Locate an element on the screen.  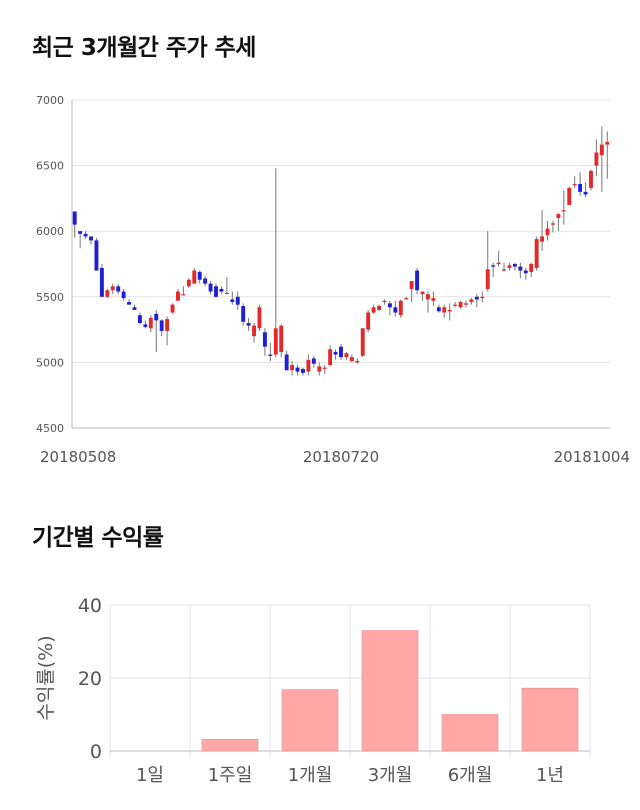
price-trend-title: 최근 3개월간 주가 추세 is located at coordinates (144, 48).